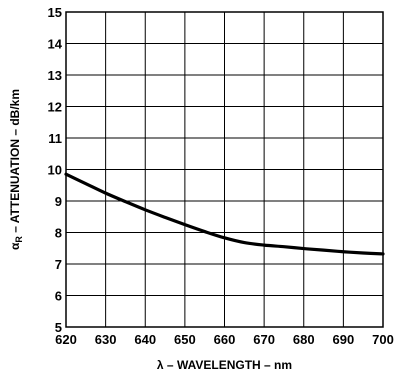 Image resolution: width=399 pixels, height=381 pixels. I want to click on y-tick-label: 12, so click(55, 107).